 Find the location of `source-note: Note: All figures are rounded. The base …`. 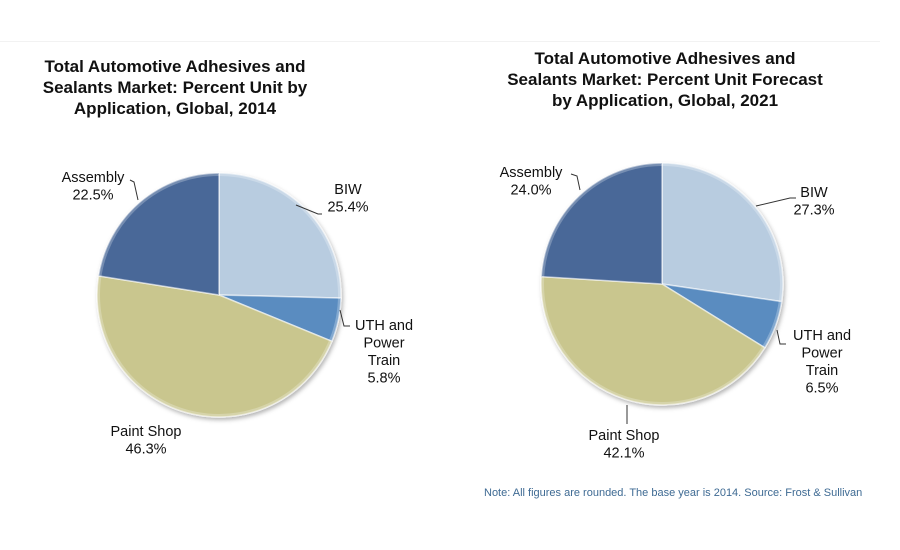

source-note: Note: All figures are rounded. The base … is located at coordinates (673, 493).